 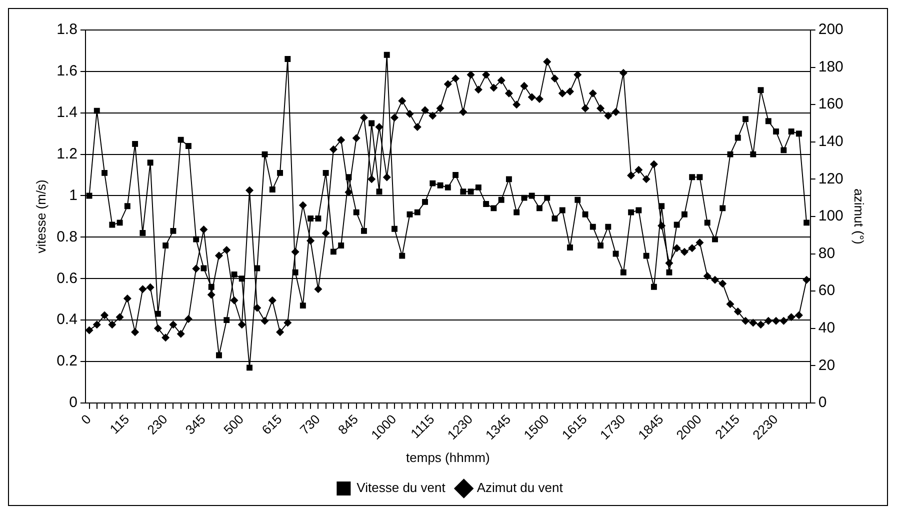 I want to click on y2-axis-title: azimut (°), so click(x=859, y=216).